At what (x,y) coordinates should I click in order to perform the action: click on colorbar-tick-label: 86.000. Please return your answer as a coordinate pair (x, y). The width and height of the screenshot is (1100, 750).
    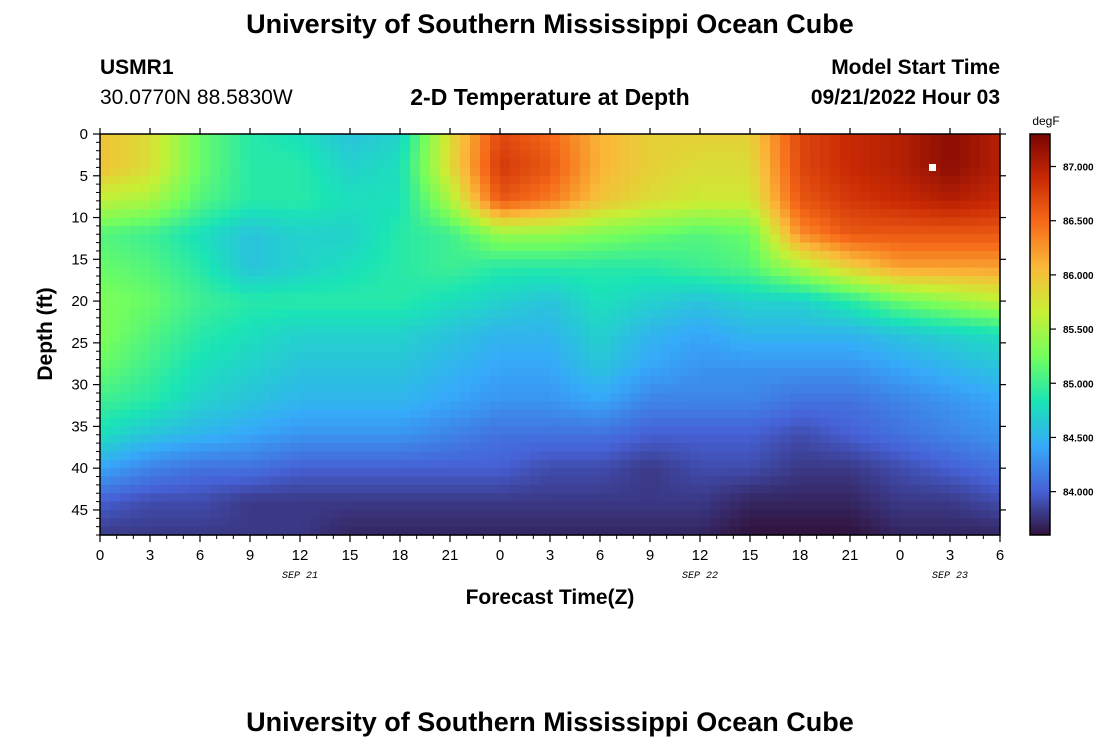
    Looking at the image, I should click on (1078, 276).